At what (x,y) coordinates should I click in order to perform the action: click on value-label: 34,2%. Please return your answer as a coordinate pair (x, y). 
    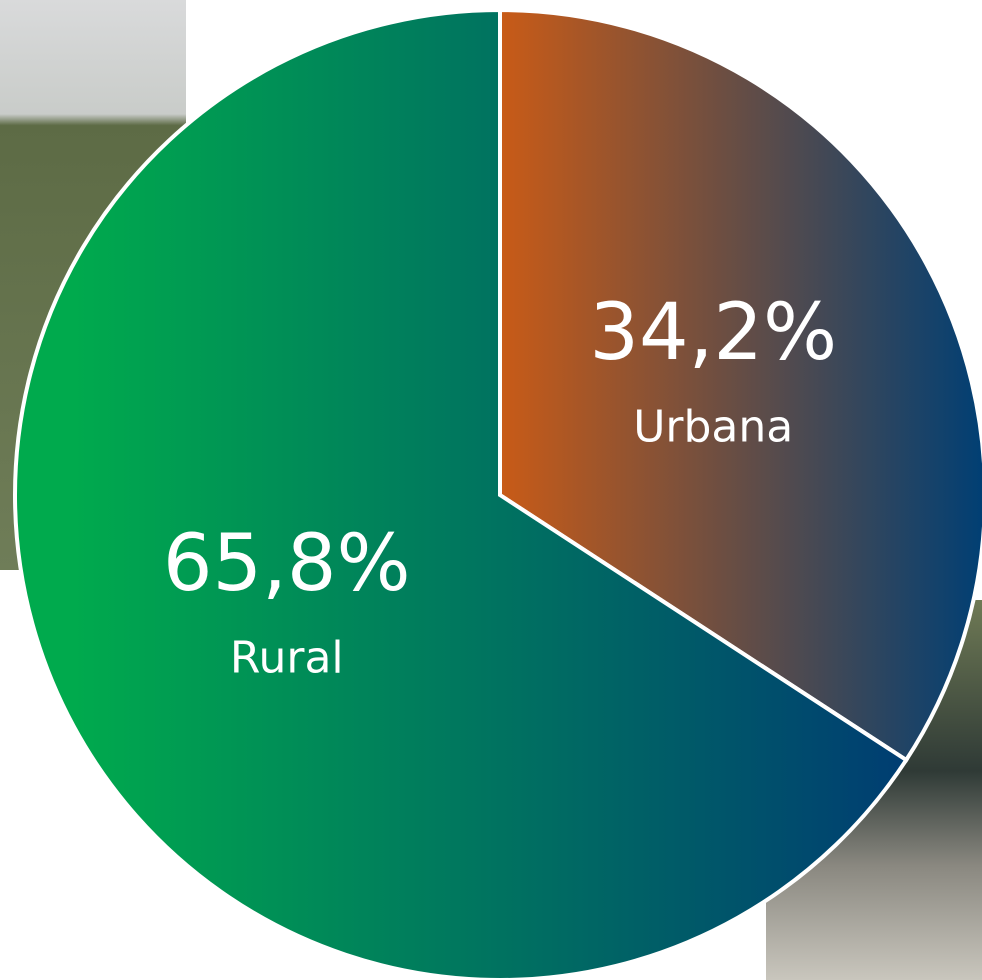
    Looking at the image, I should click on (713, 333).